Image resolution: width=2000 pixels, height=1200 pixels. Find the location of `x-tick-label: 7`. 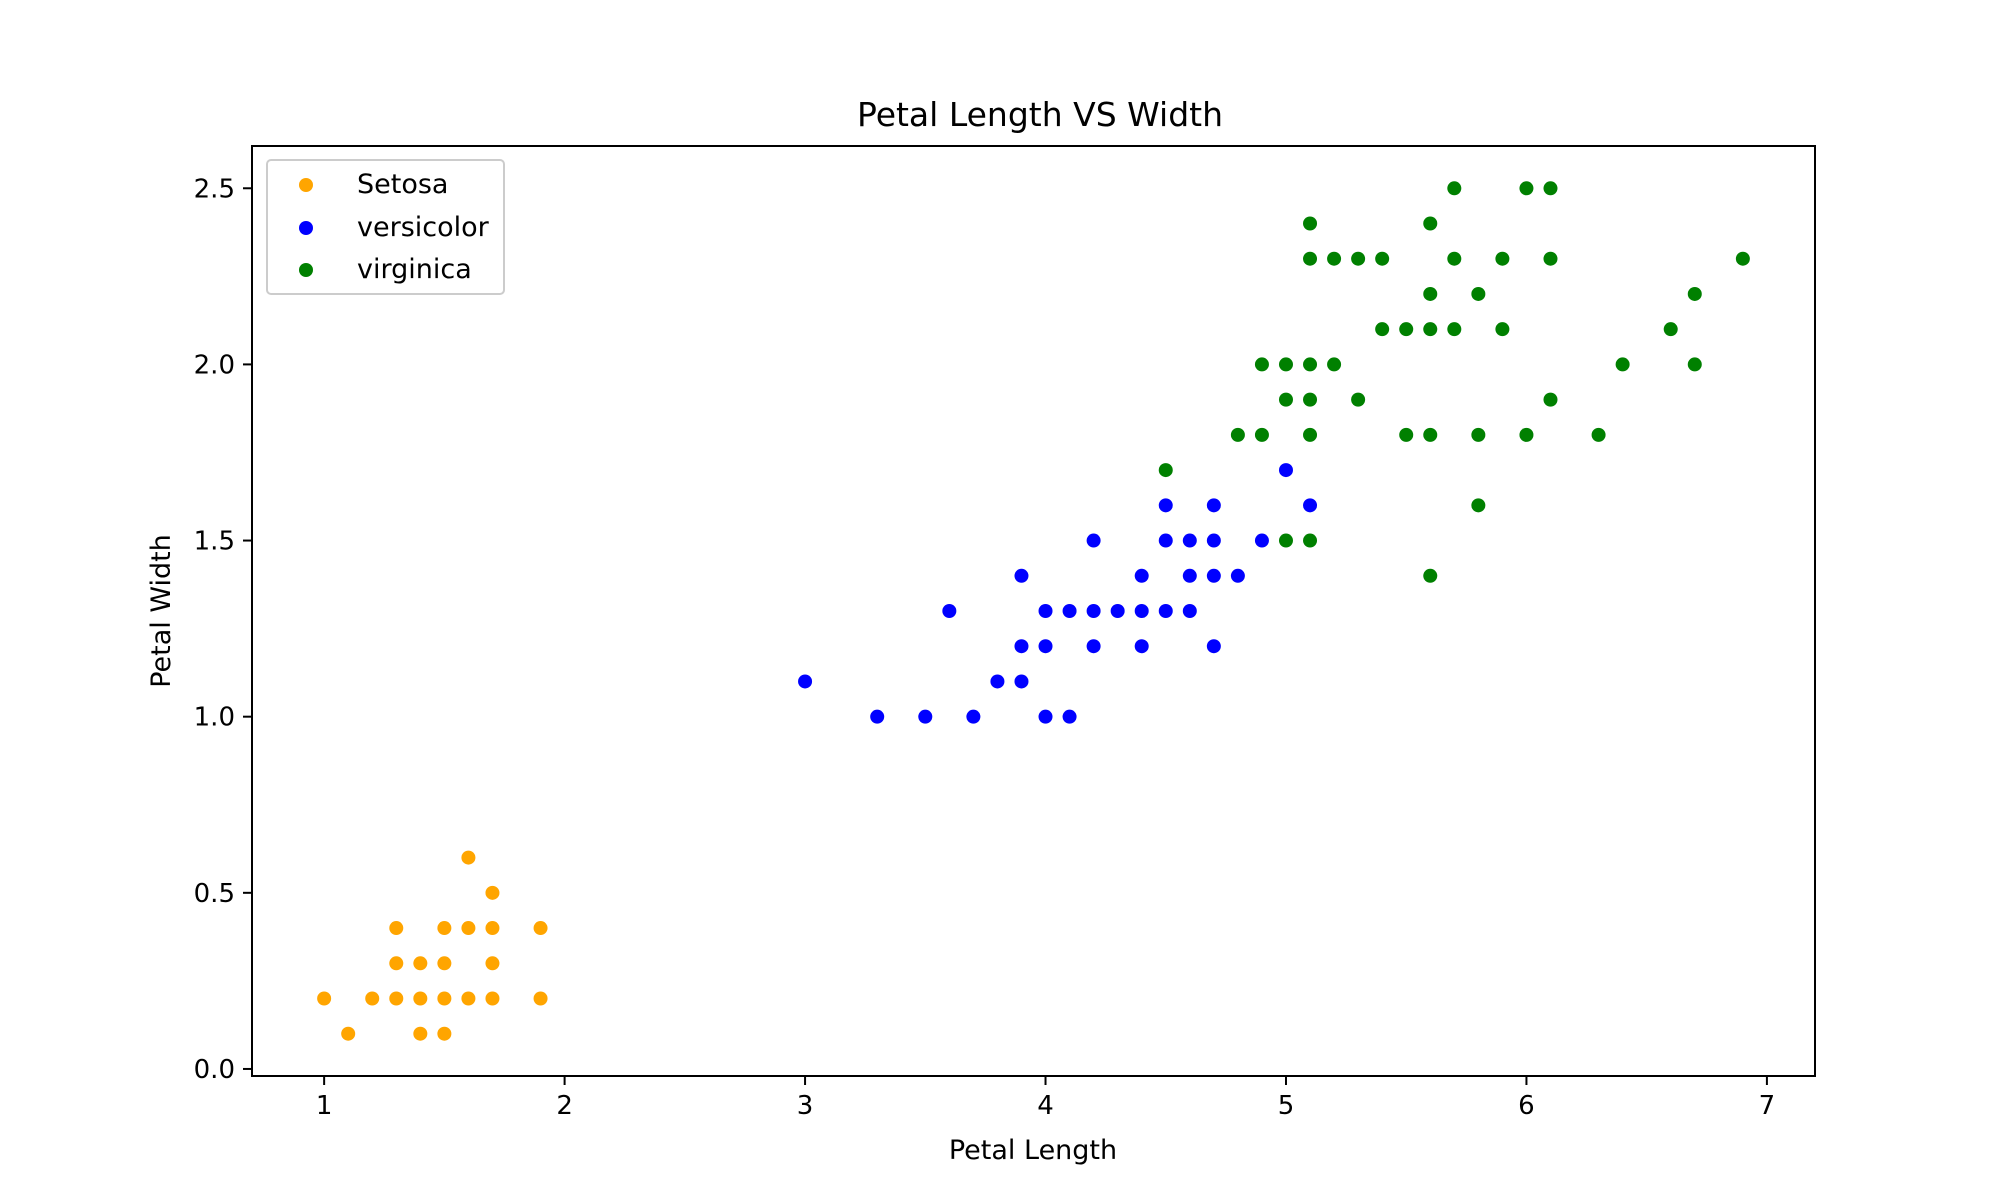

x-tick-label: 7 is located at coordinates (1767, 1106).